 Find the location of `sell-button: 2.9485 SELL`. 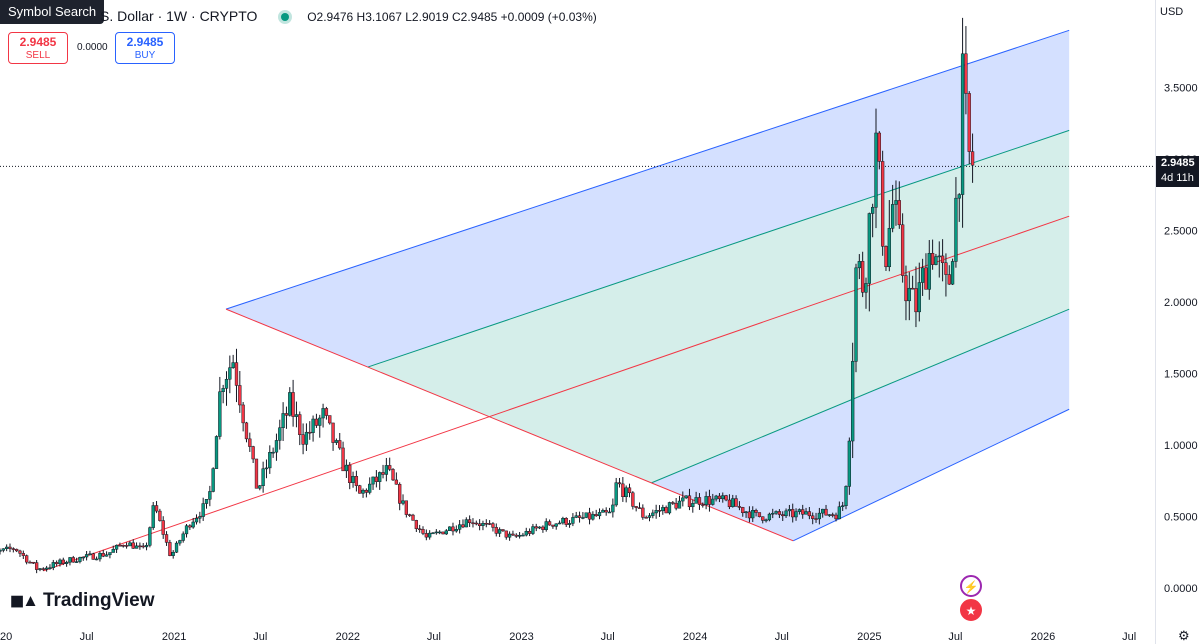

sell-button: 2.9485 SELL is located at coordinates (38, 48).